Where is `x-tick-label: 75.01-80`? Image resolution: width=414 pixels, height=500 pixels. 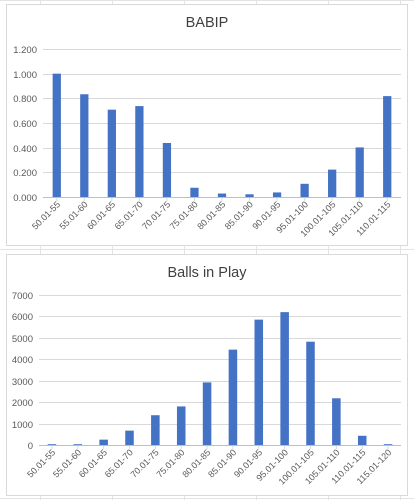
x-tick-label: 75.01-80 is located at coordinates (184, 215).